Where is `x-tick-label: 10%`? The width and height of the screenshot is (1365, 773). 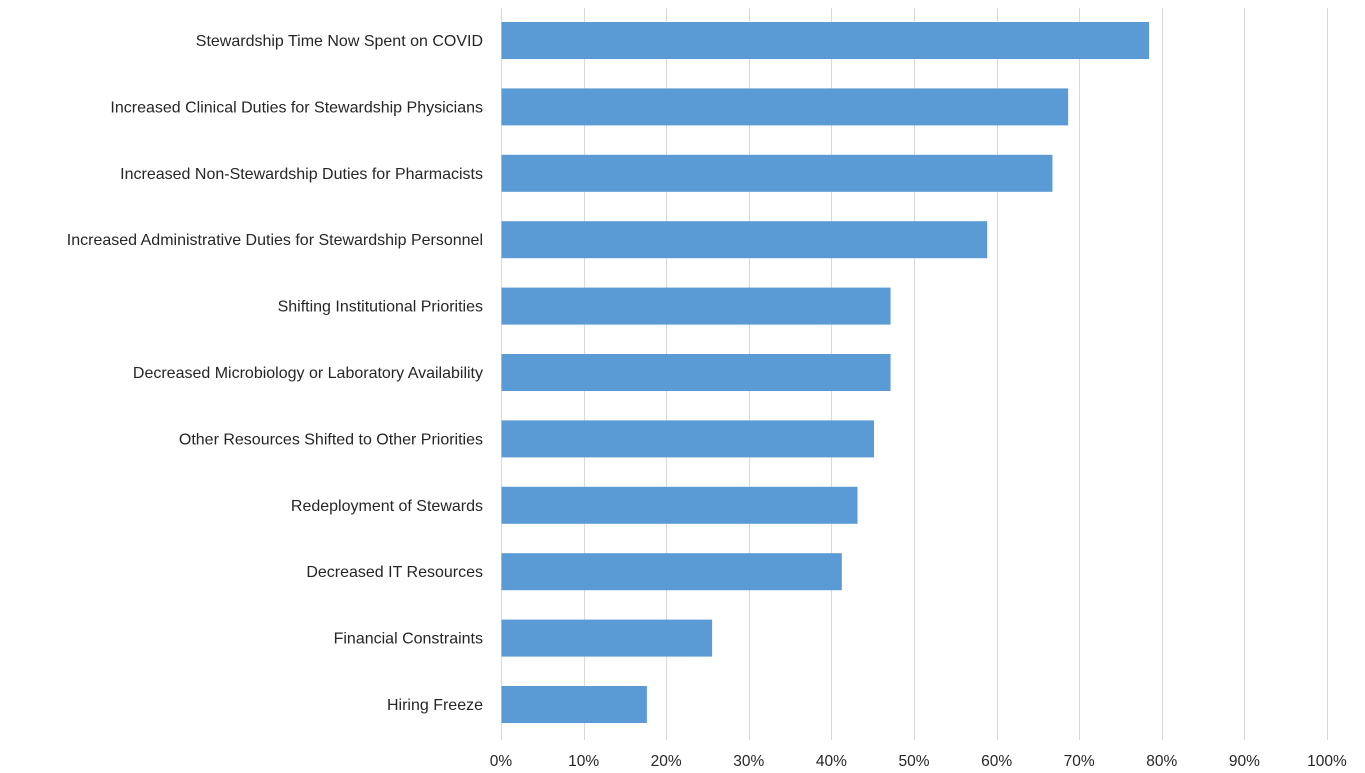 x-tick-label: 10% is located at coordinates (583, 761).